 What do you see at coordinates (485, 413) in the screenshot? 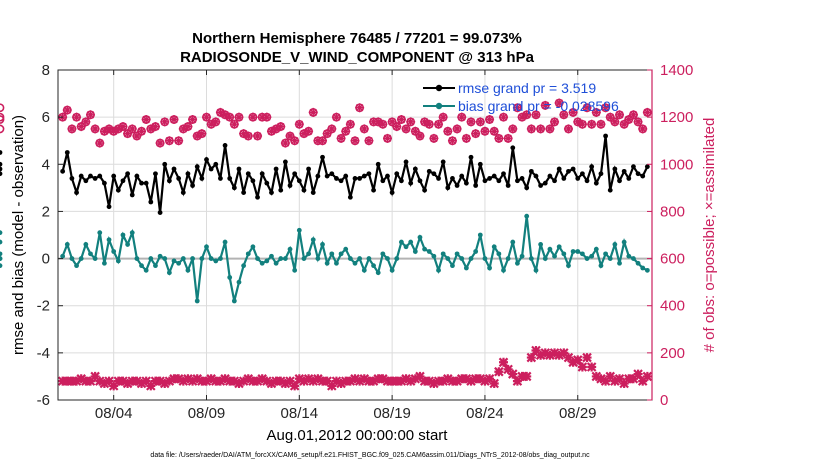
I see `x-tick-label: 08/24` at bounding box center [485, 413].